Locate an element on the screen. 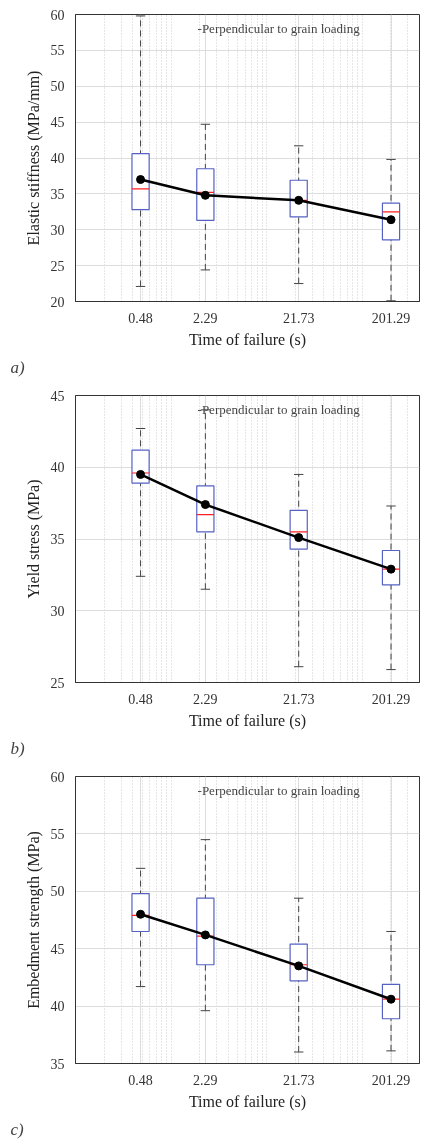 Image resolution: width=427 pixels, height=1145 pixels. y-tick-label: 20 is located at coordinates (57, 302).